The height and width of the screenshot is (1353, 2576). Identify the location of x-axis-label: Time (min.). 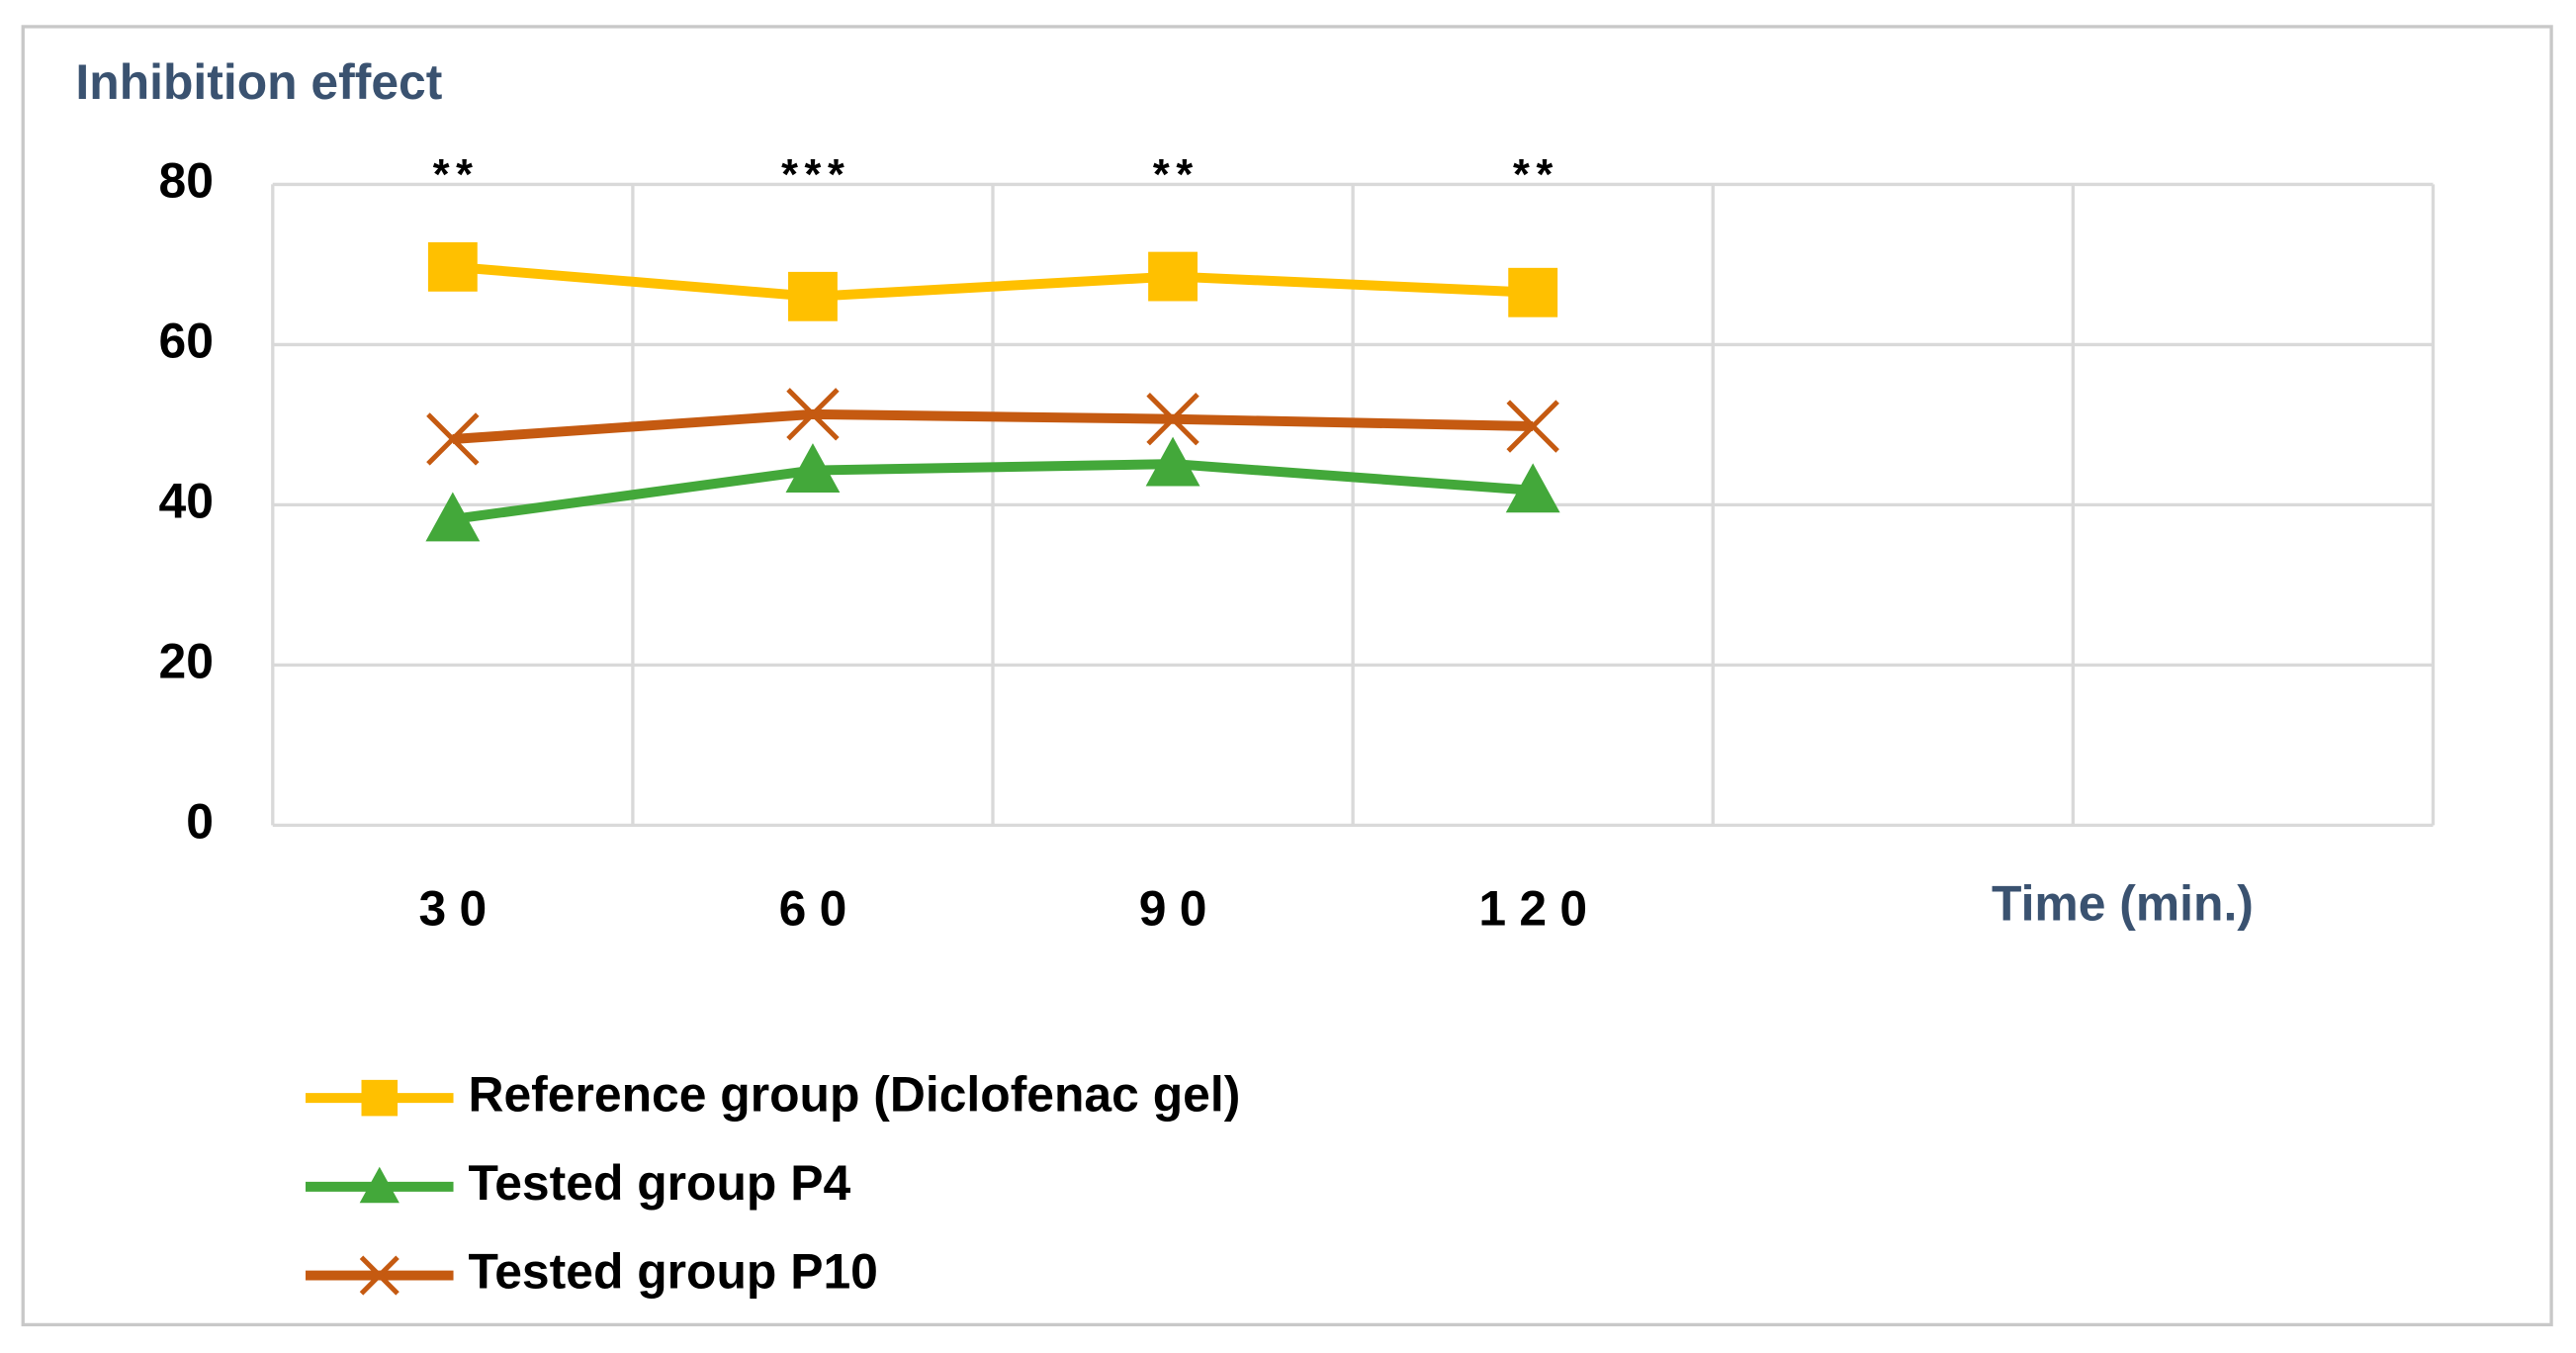
(2123, 904).